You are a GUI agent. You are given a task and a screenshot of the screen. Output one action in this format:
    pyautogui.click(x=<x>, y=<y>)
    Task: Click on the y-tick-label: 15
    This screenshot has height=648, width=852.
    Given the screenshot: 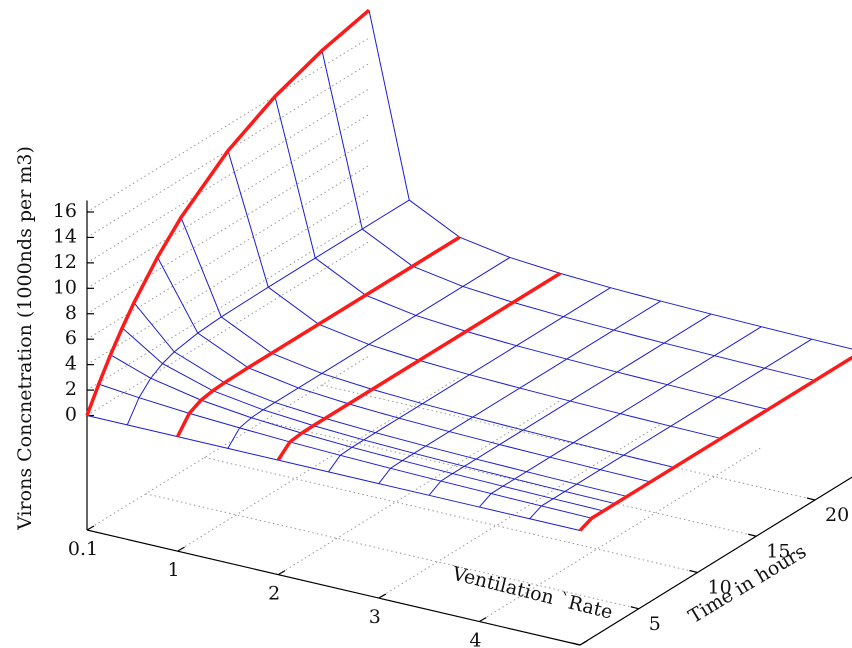 What is the action you would take?
    pyautogui.click(x=778, y=551)
    